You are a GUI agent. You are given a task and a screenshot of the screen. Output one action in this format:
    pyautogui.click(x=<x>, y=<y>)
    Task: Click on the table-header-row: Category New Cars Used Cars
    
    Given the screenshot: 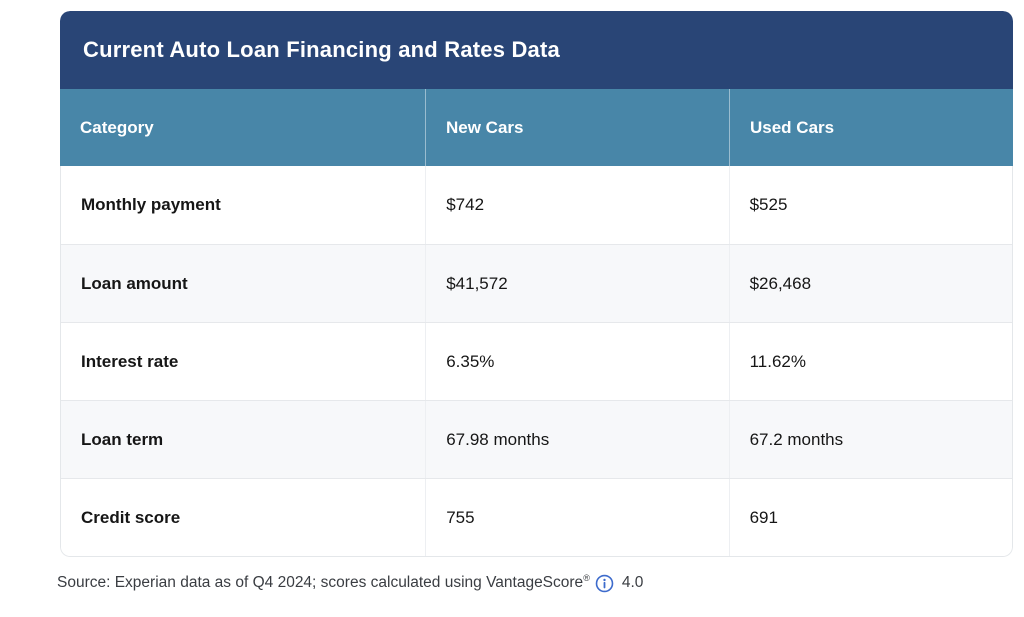 What is the action you would take?
    pyautogui.click(x=536, y=127)
    